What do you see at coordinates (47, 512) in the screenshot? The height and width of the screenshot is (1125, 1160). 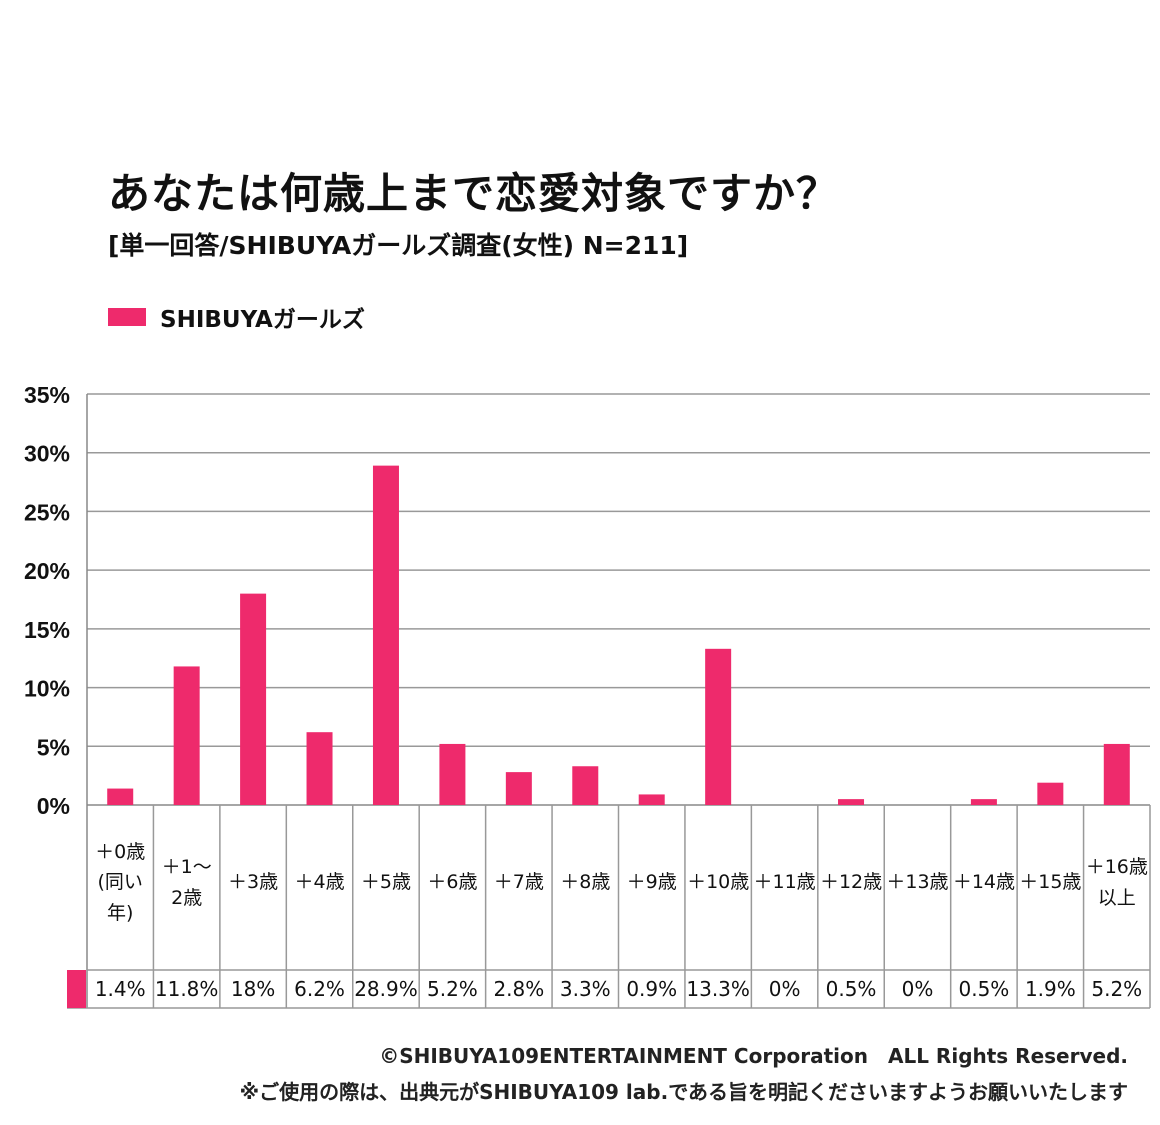 I see `y-tick-label: 25%` at bounding box center [47, 512].